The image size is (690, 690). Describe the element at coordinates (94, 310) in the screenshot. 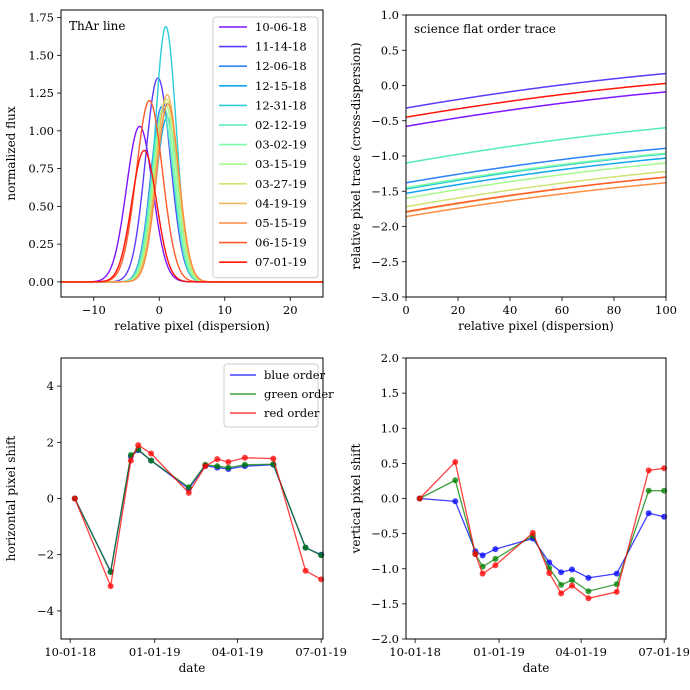

I see `x-tick-label: −10` at that location.